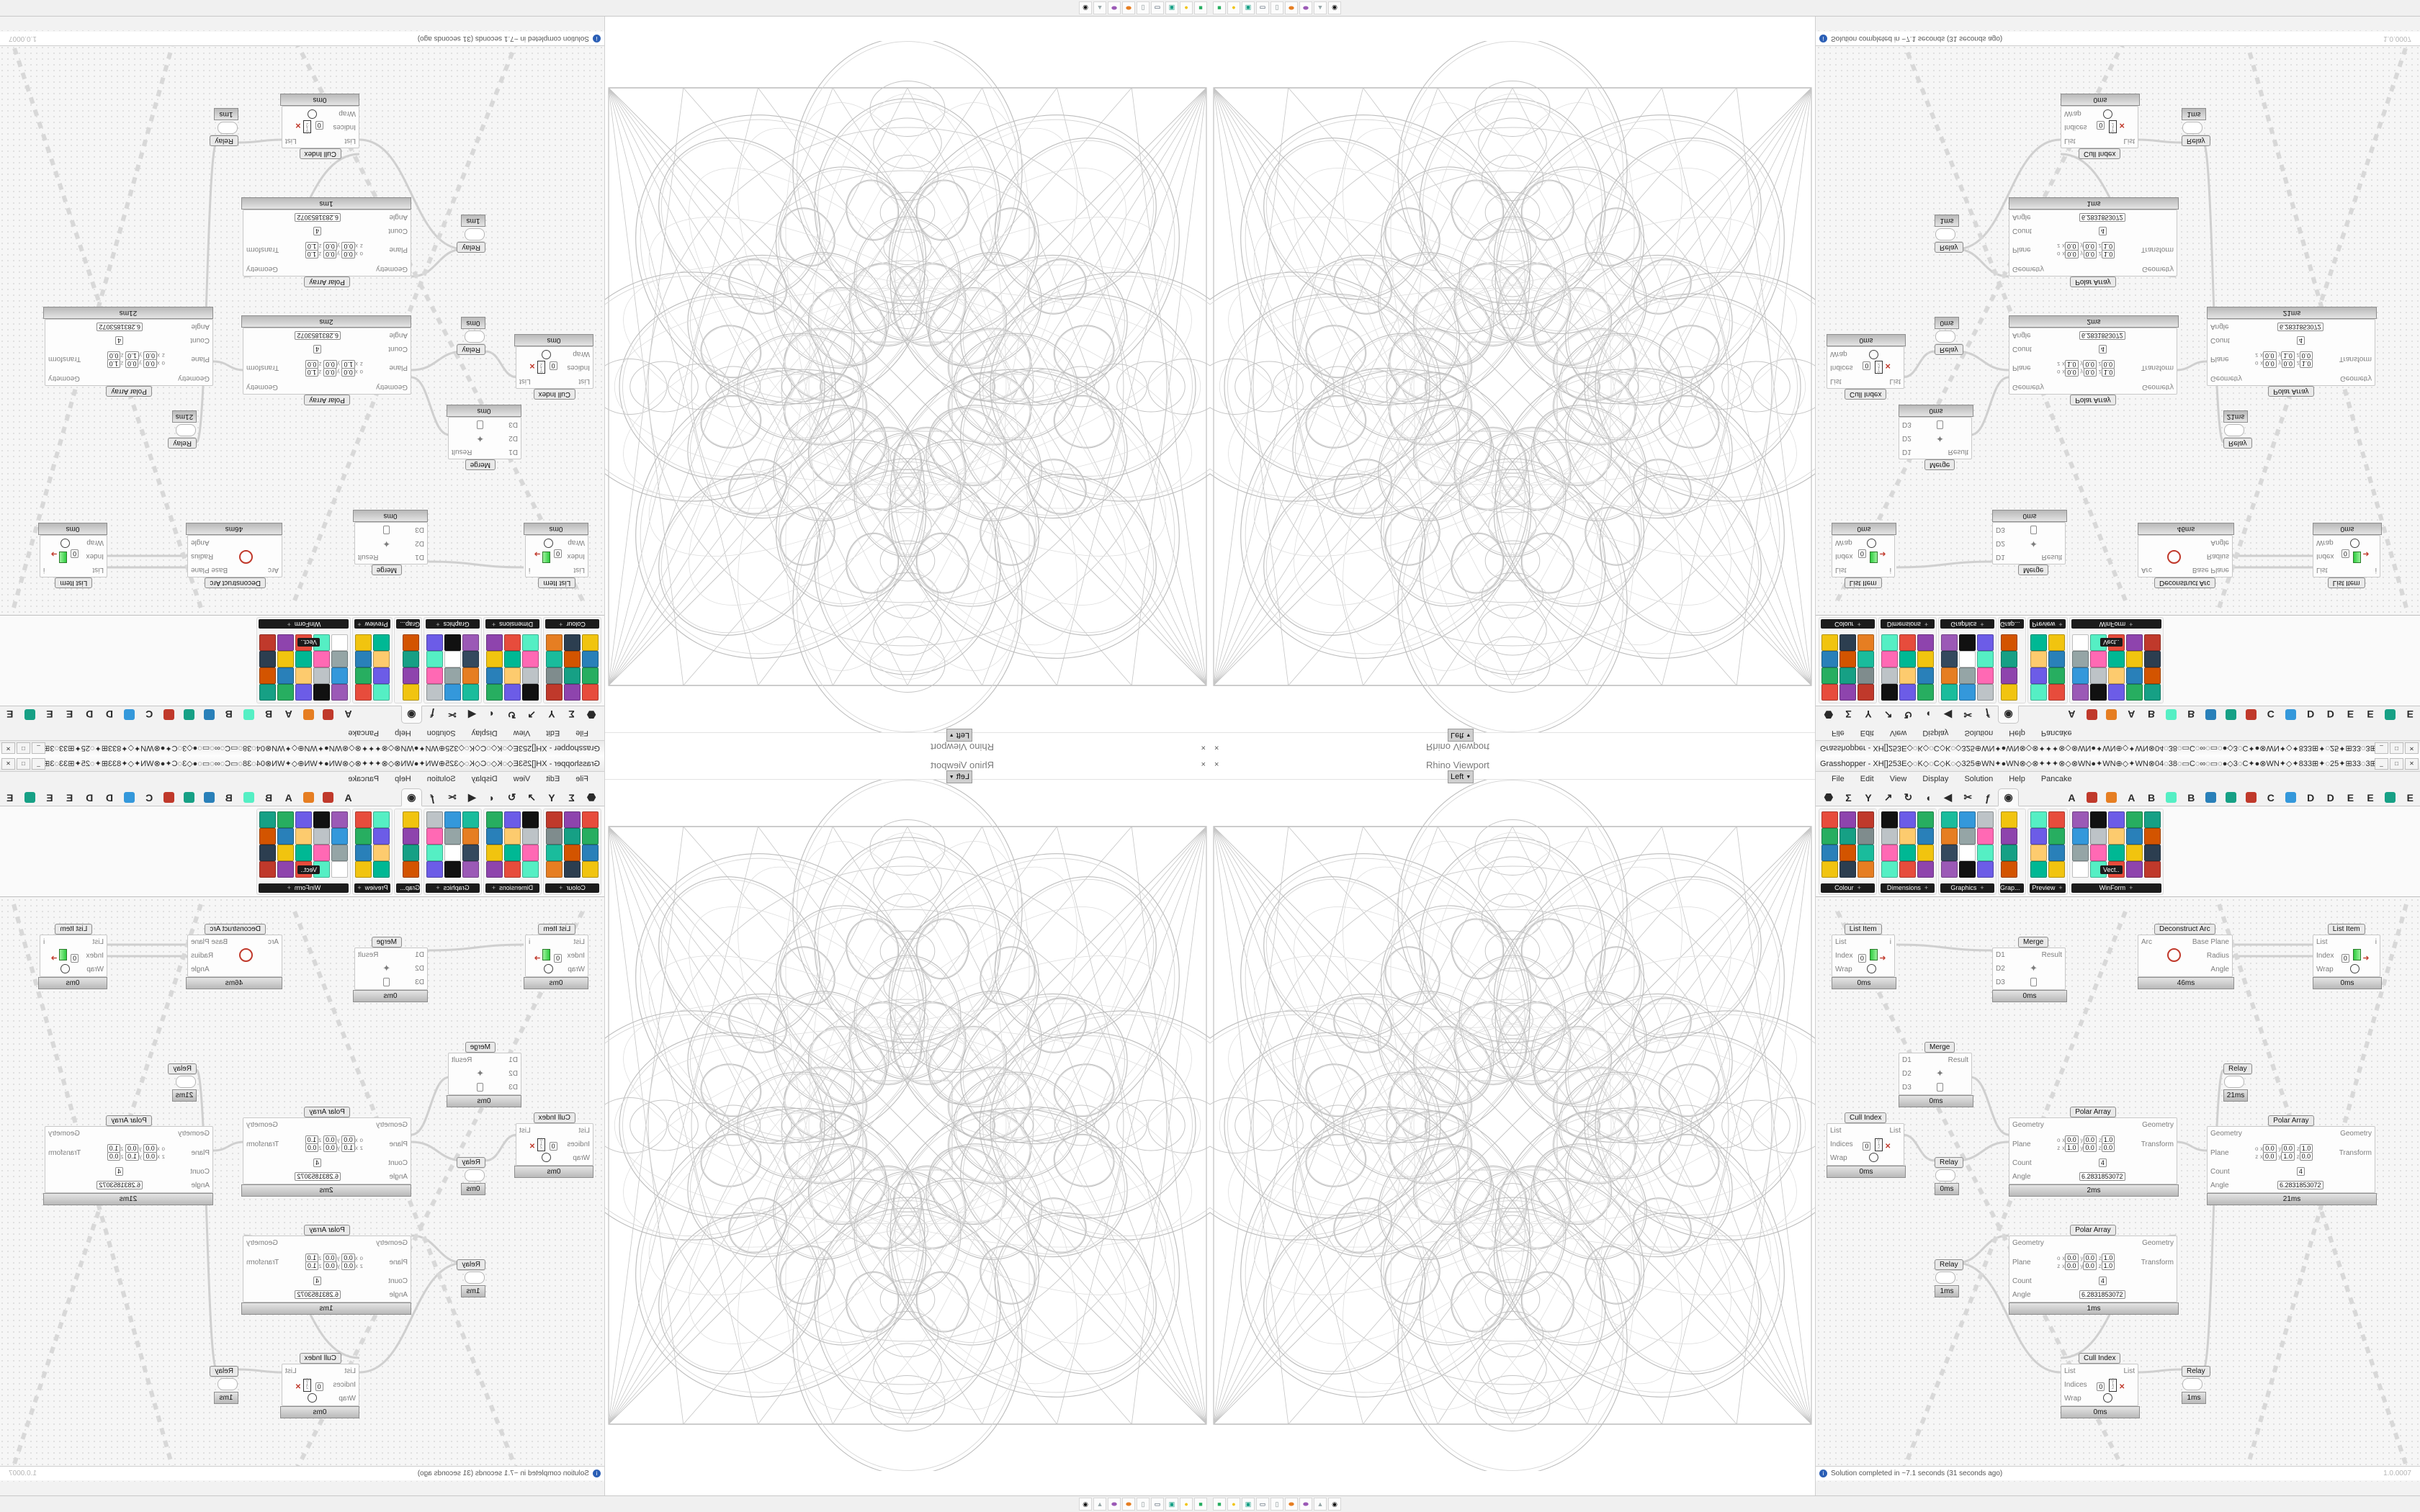 The height and width of the screenshot is (1512, 2420). Describe the element at coordinates (312, 254) in the screenshot. I see `plane-oz: 1.0` at that location.